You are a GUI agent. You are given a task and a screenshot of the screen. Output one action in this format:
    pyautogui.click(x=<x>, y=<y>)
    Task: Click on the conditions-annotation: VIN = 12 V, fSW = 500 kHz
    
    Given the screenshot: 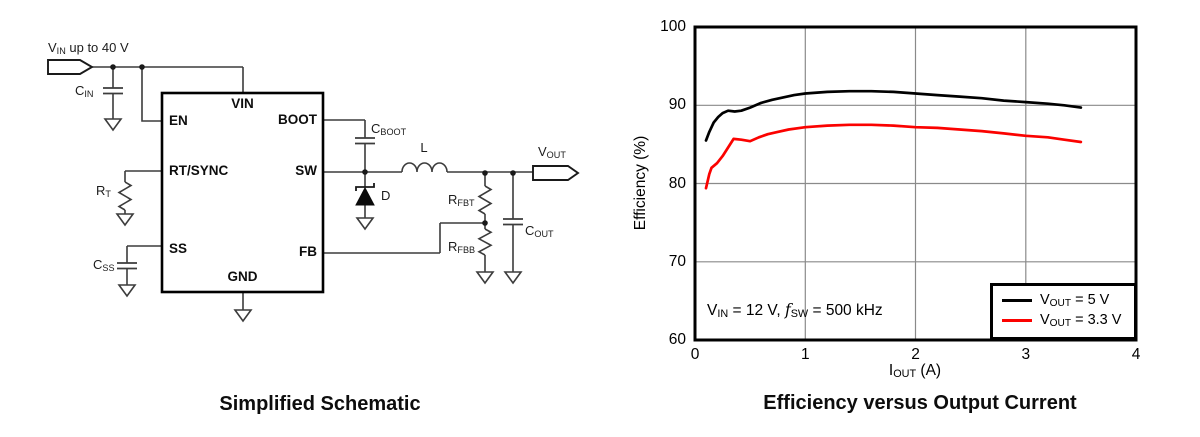 What is the action you would take?
    pyautogui.click(x=795, y=311)
    